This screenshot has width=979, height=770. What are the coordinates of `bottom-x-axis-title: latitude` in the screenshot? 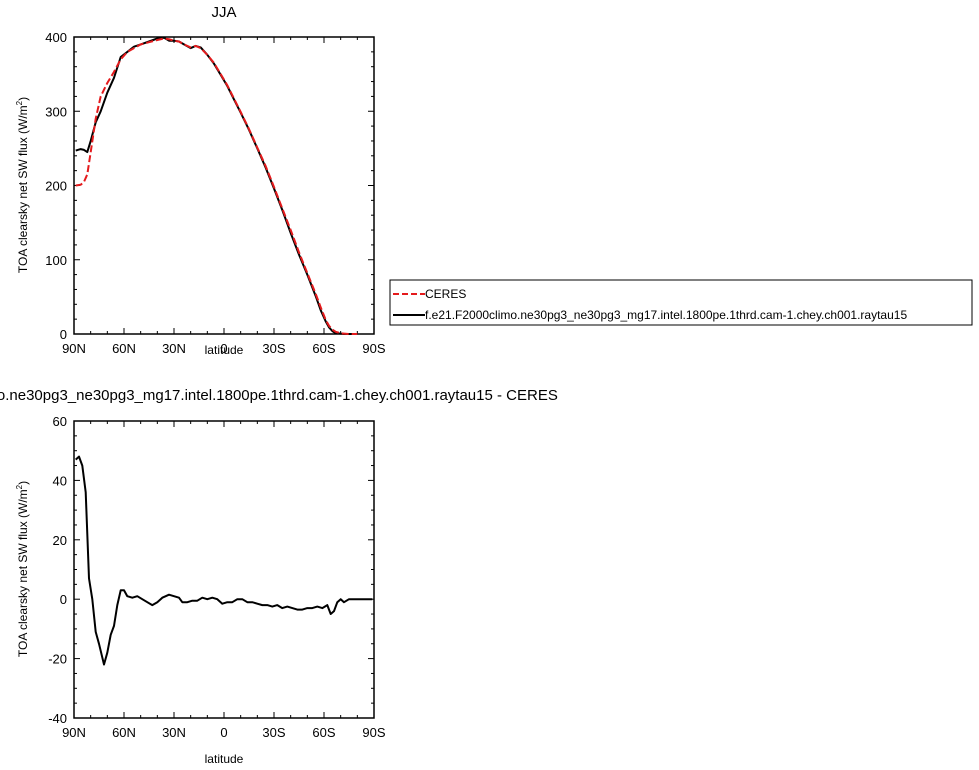 It's located at (224, 759).